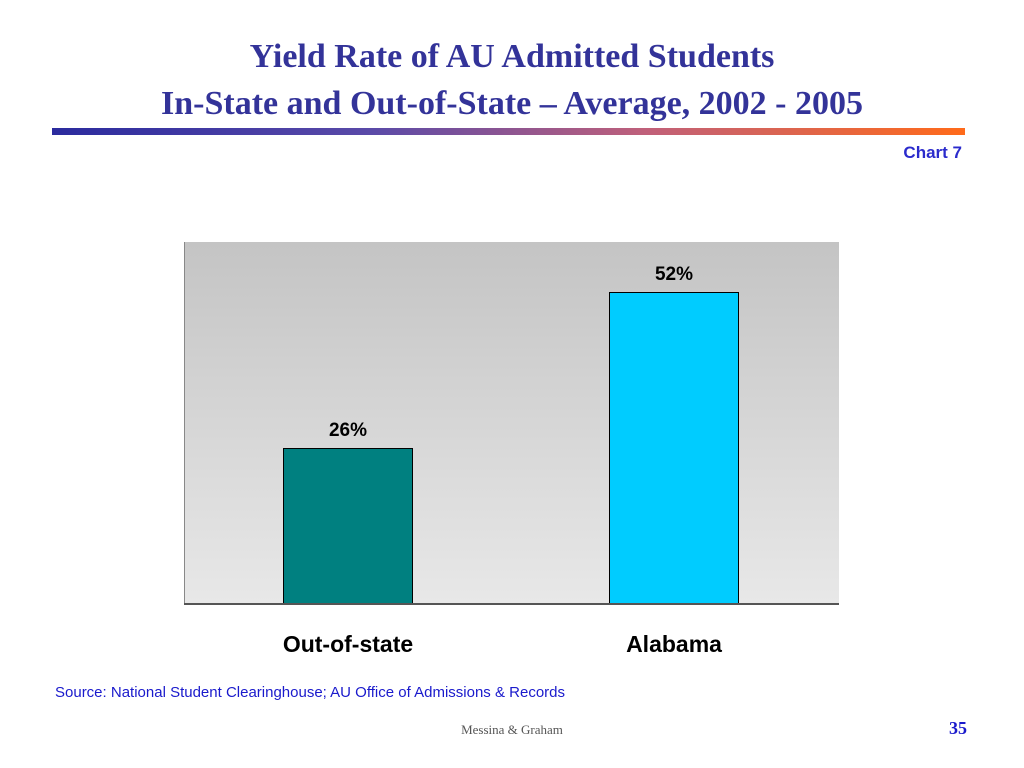  I want to click on bar-alabama, so click(674, 448).